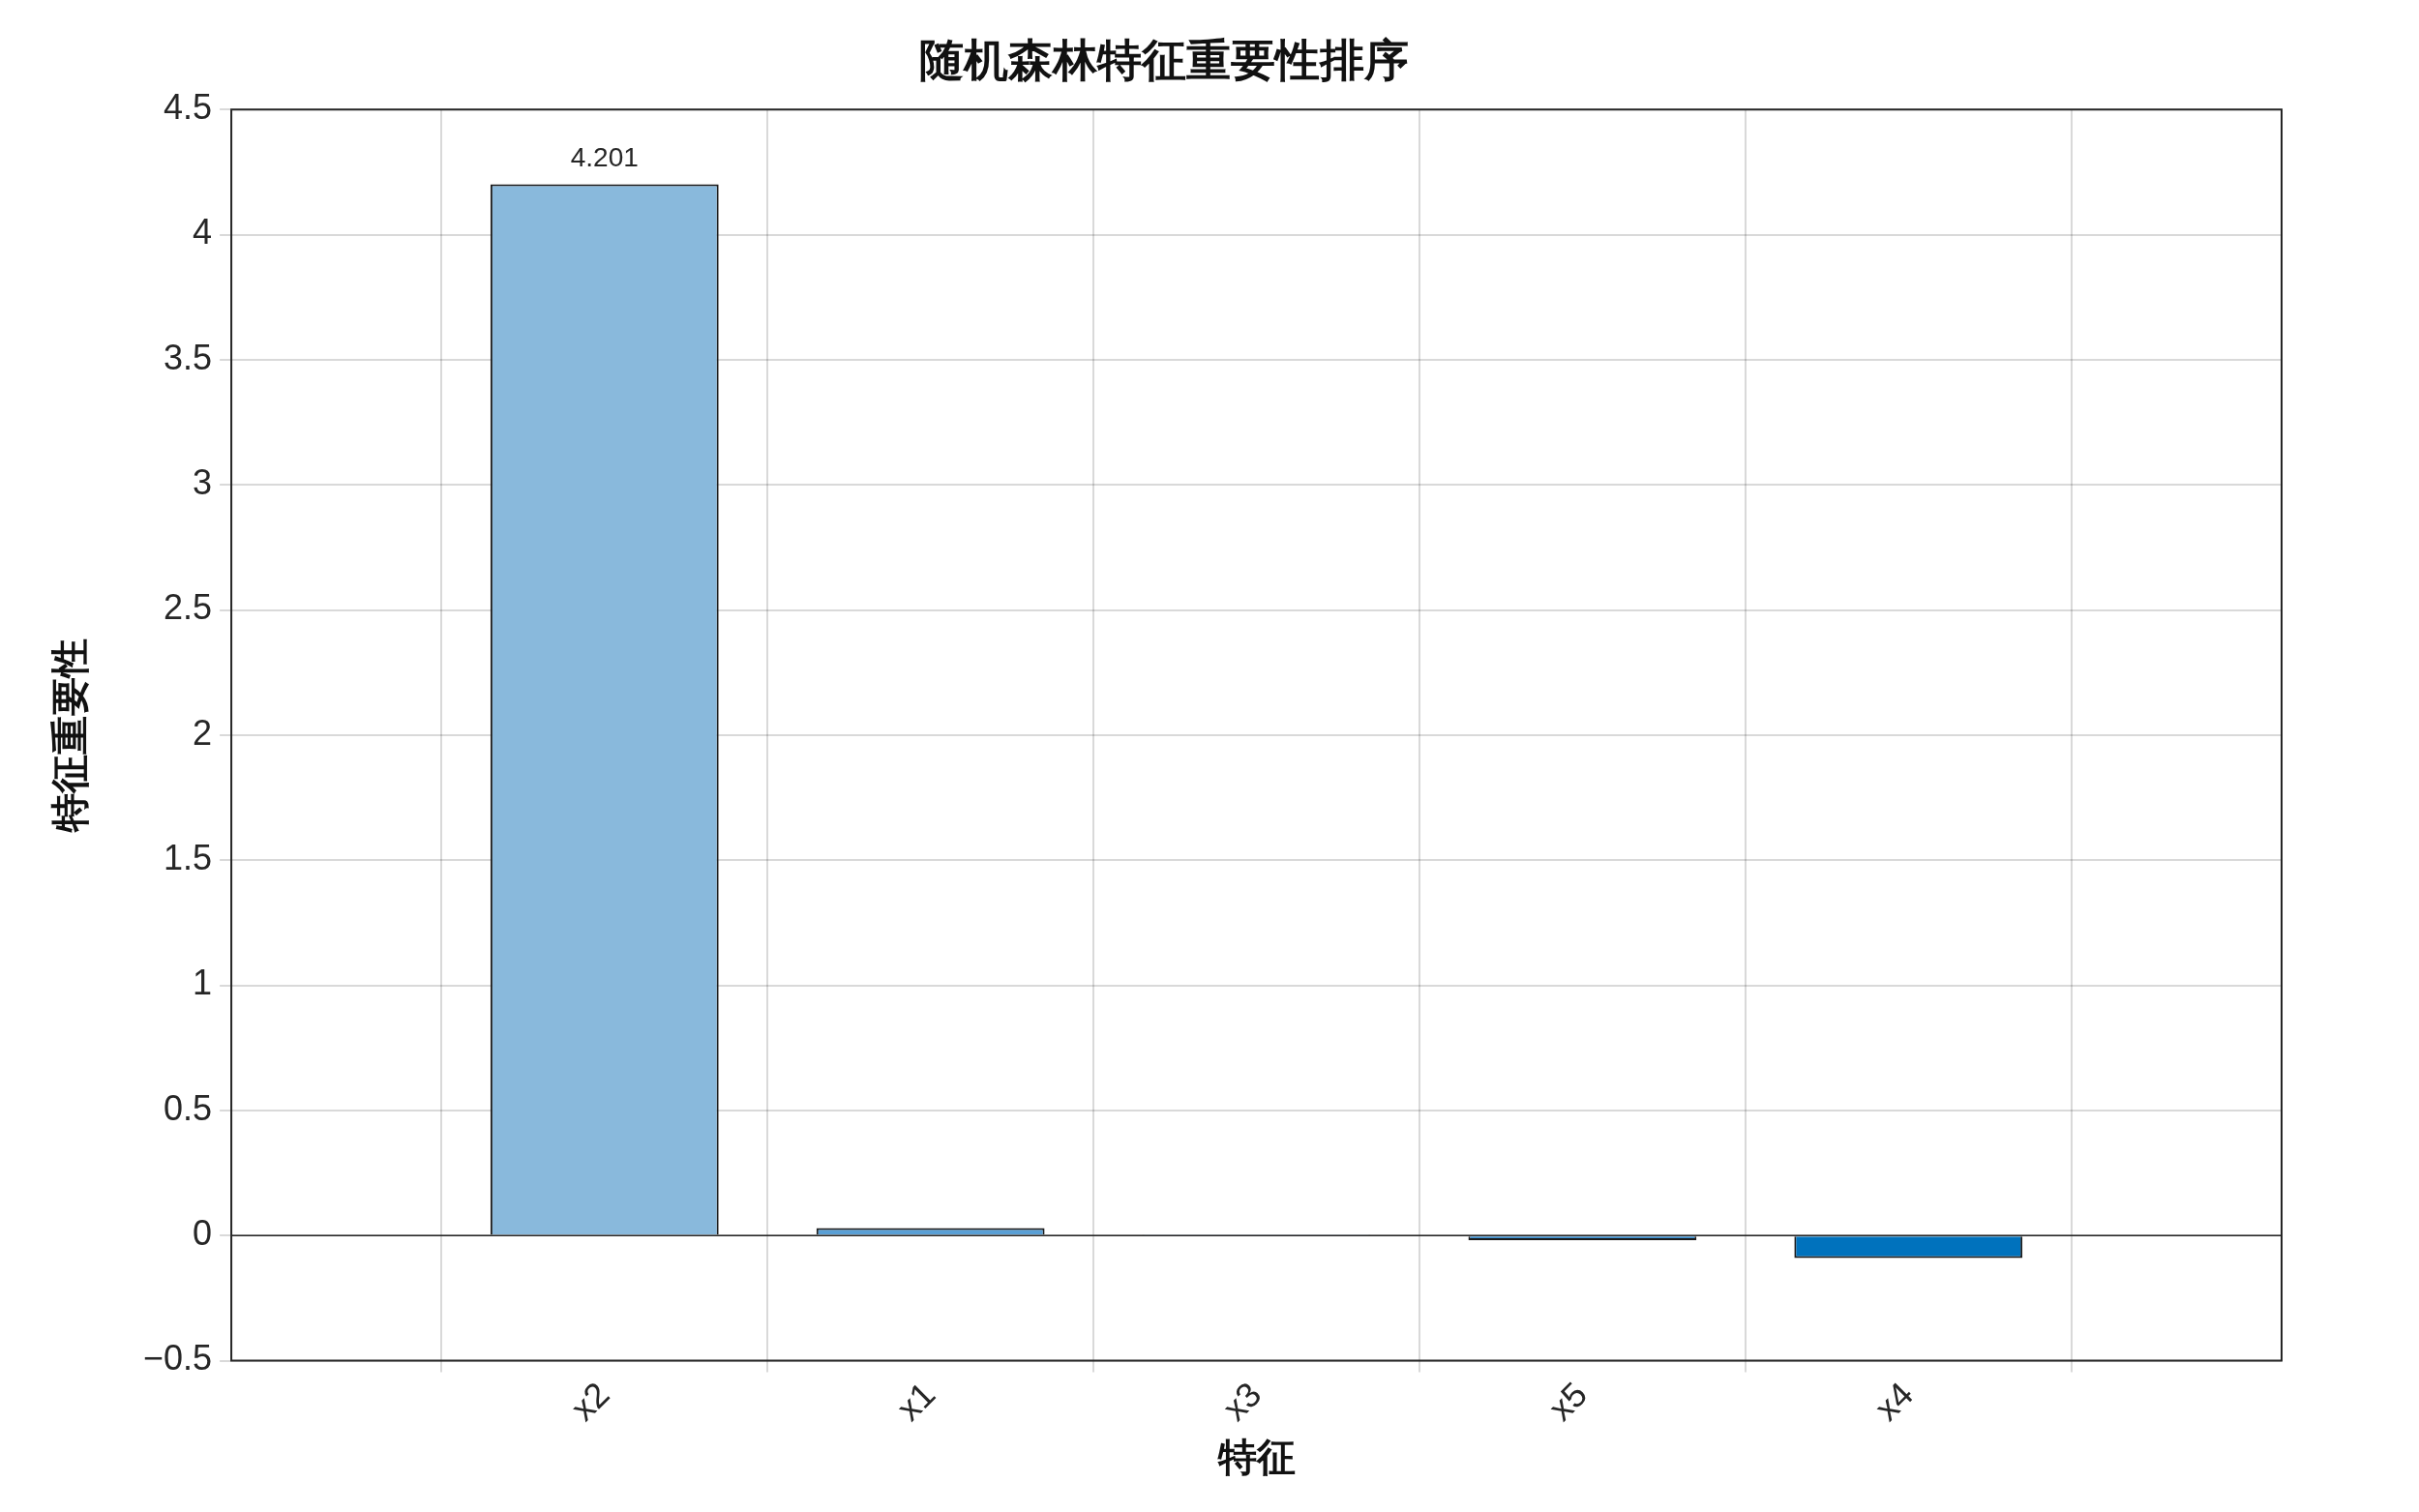 The image size is (2419, 1512). What do you see at coordinates (188, 357) in the screenshot?
I see `y-tick-label: 3.5` at bounding box center [188, 357].